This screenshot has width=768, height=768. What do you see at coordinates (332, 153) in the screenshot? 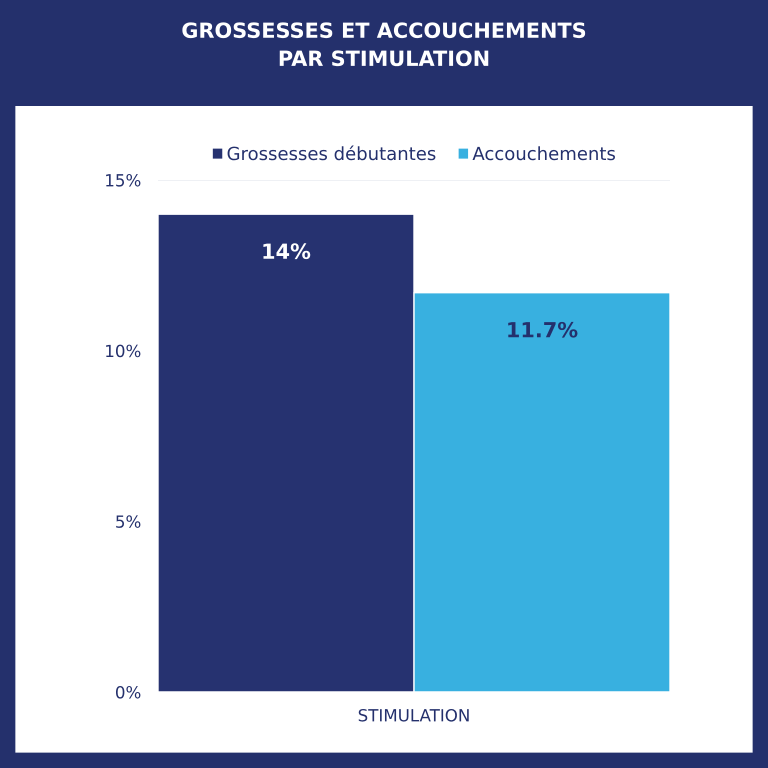
I see `legend-label: Grossesses débutantes` at bounding box center [332, 153].